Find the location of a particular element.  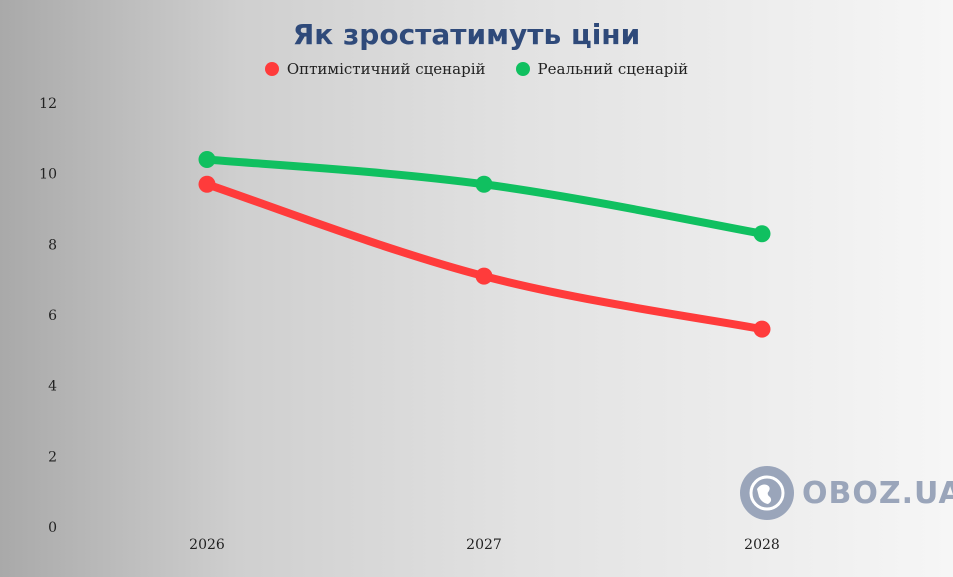

legend-marker-optimistic is located at coordinates (271, 69).